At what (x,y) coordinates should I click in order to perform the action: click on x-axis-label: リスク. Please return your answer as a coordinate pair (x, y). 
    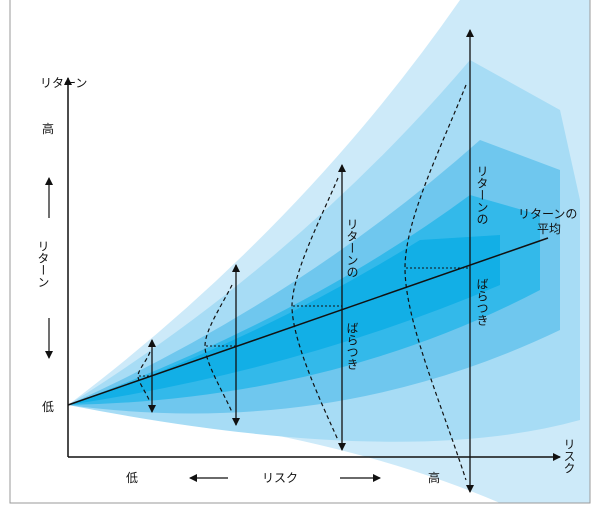
    Looking at the image, I should click on (280, 478).